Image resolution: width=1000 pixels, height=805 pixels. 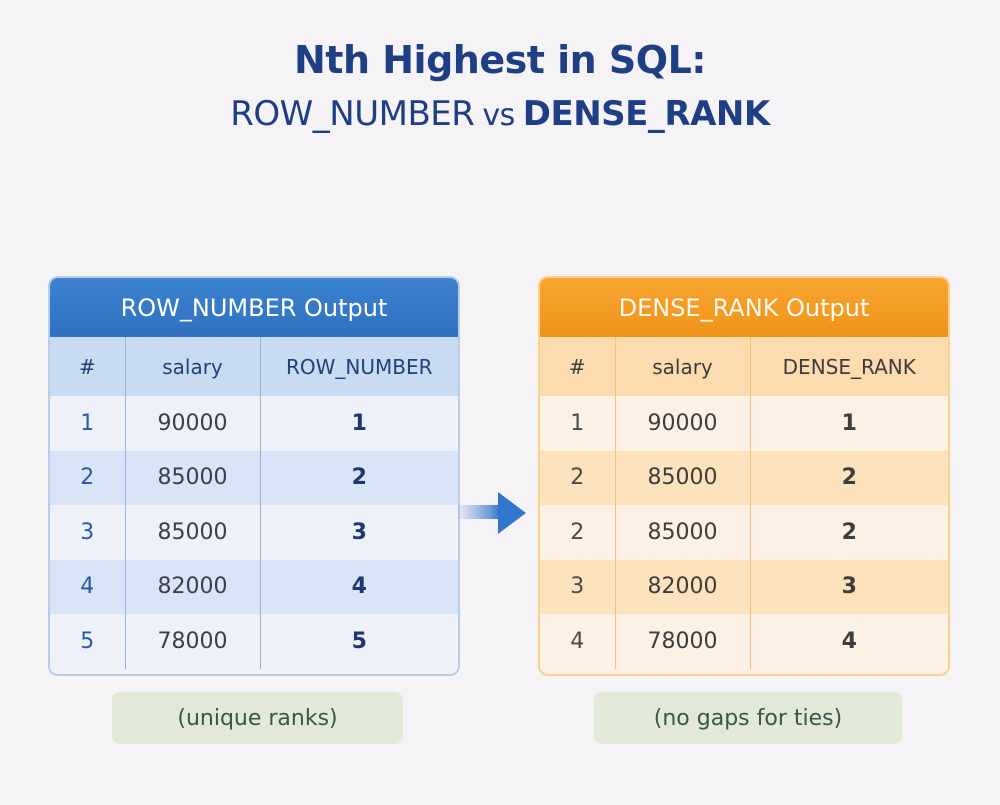 What do you see at coordinates (744, 307) in the screenshot?
I see `dense-rank-panel-header: DENSE_RANK Output` at bounding box center [744, 307].